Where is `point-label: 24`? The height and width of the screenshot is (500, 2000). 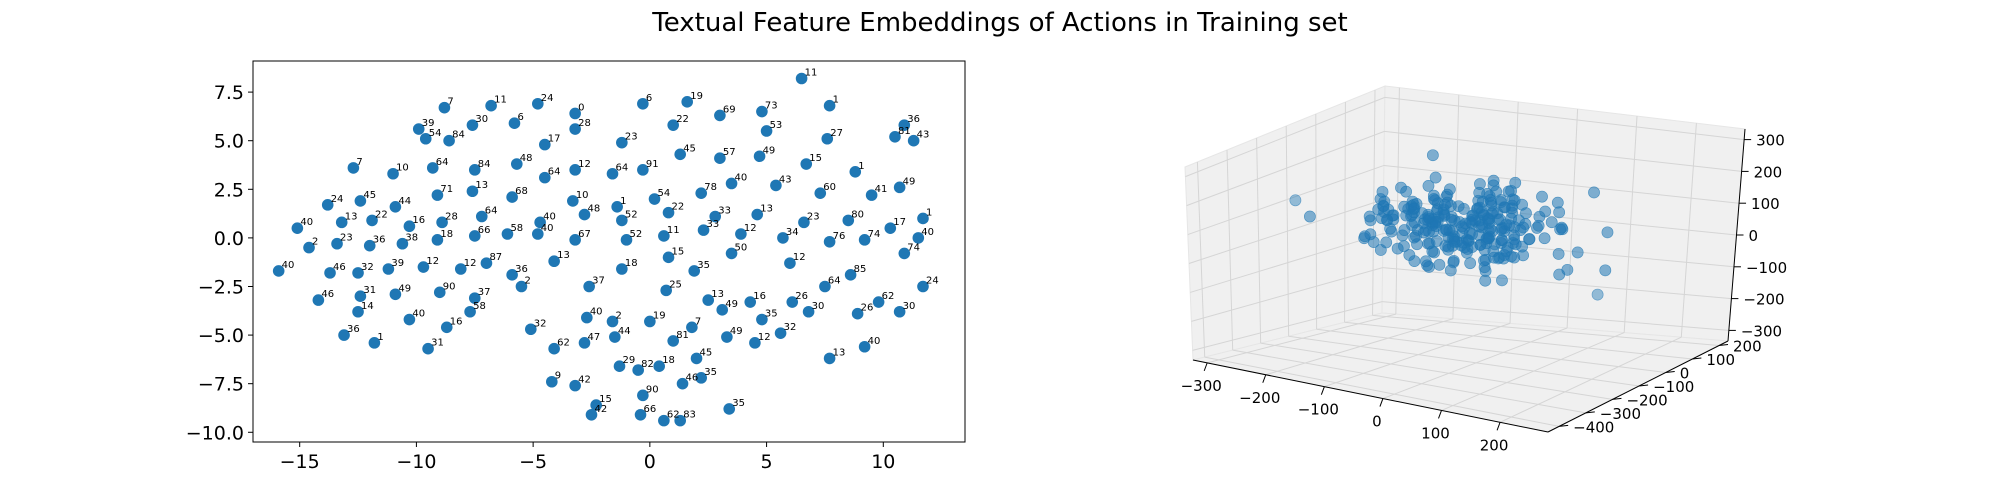 point-label: 24 is located at coordinates (547, 98).